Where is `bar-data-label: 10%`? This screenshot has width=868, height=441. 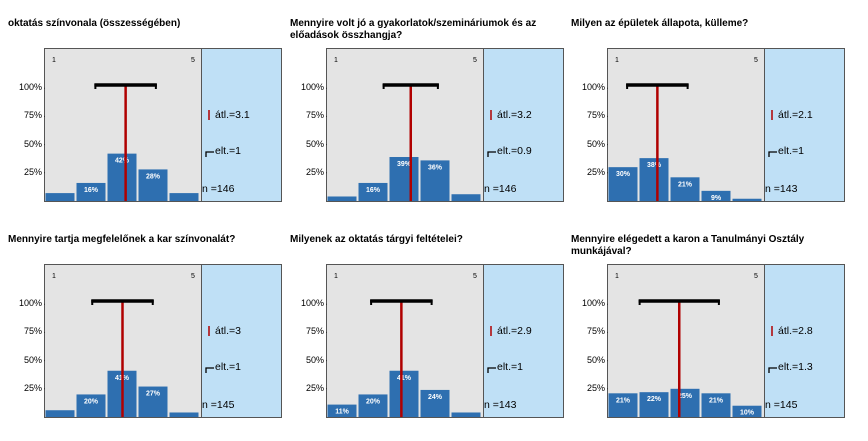
bar-data-label: 10% is located at coordinates (747, 413).